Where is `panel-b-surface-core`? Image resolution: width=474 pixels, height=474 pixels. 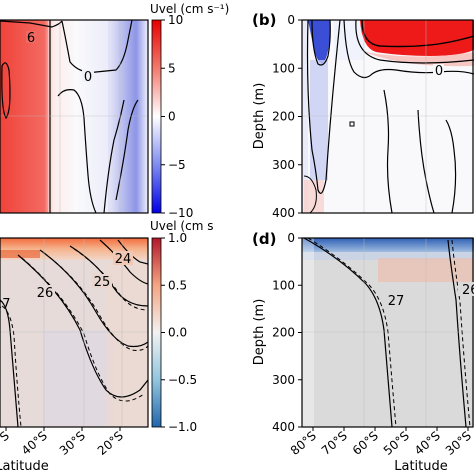
panel-b-surface-core is located at coordinates (417, 38).